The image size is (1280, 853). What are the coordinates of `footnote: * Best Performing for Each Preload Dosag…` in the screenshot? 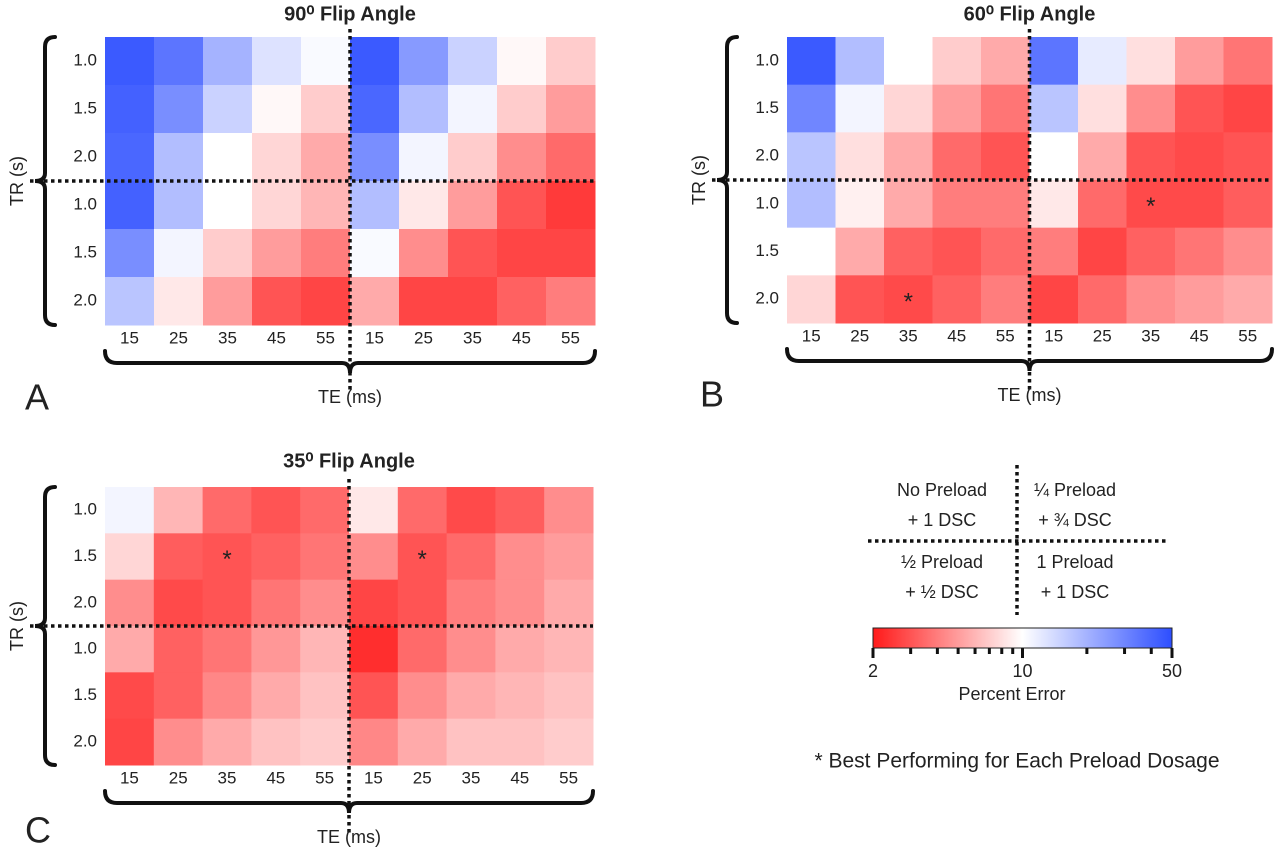 It's located at (1016, 761).